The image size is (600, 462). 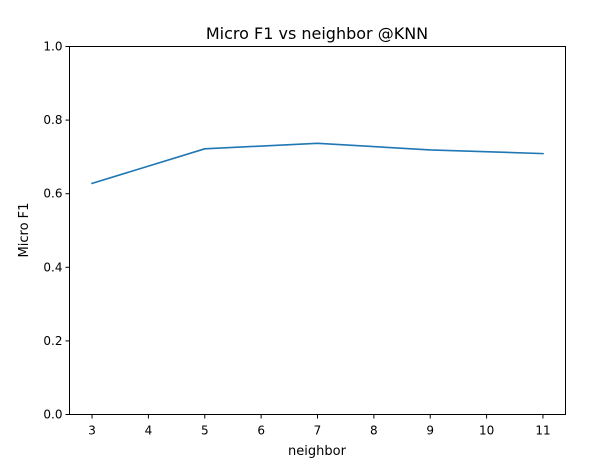 I want to click on chart-title: Micro F1 vs neighbor @KNN, so click(x=317, y=33).